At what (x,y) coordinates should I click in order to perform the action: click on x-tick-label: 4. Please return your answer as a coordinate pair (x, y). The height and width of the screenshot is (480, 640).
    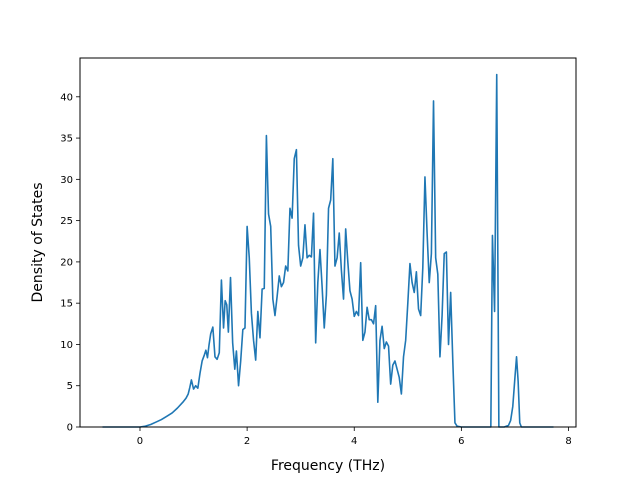
    Looking at the image, I should click on (354, 441).